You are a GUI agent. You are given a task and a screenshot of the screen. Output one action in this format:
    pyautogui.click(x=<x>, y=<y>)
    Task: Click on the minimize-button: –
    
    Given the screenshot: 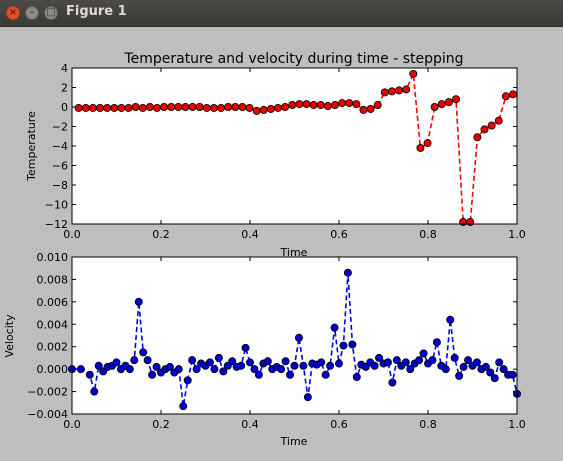 What is the action you would take?
    pyautogui.click(x=32, y=13)
    